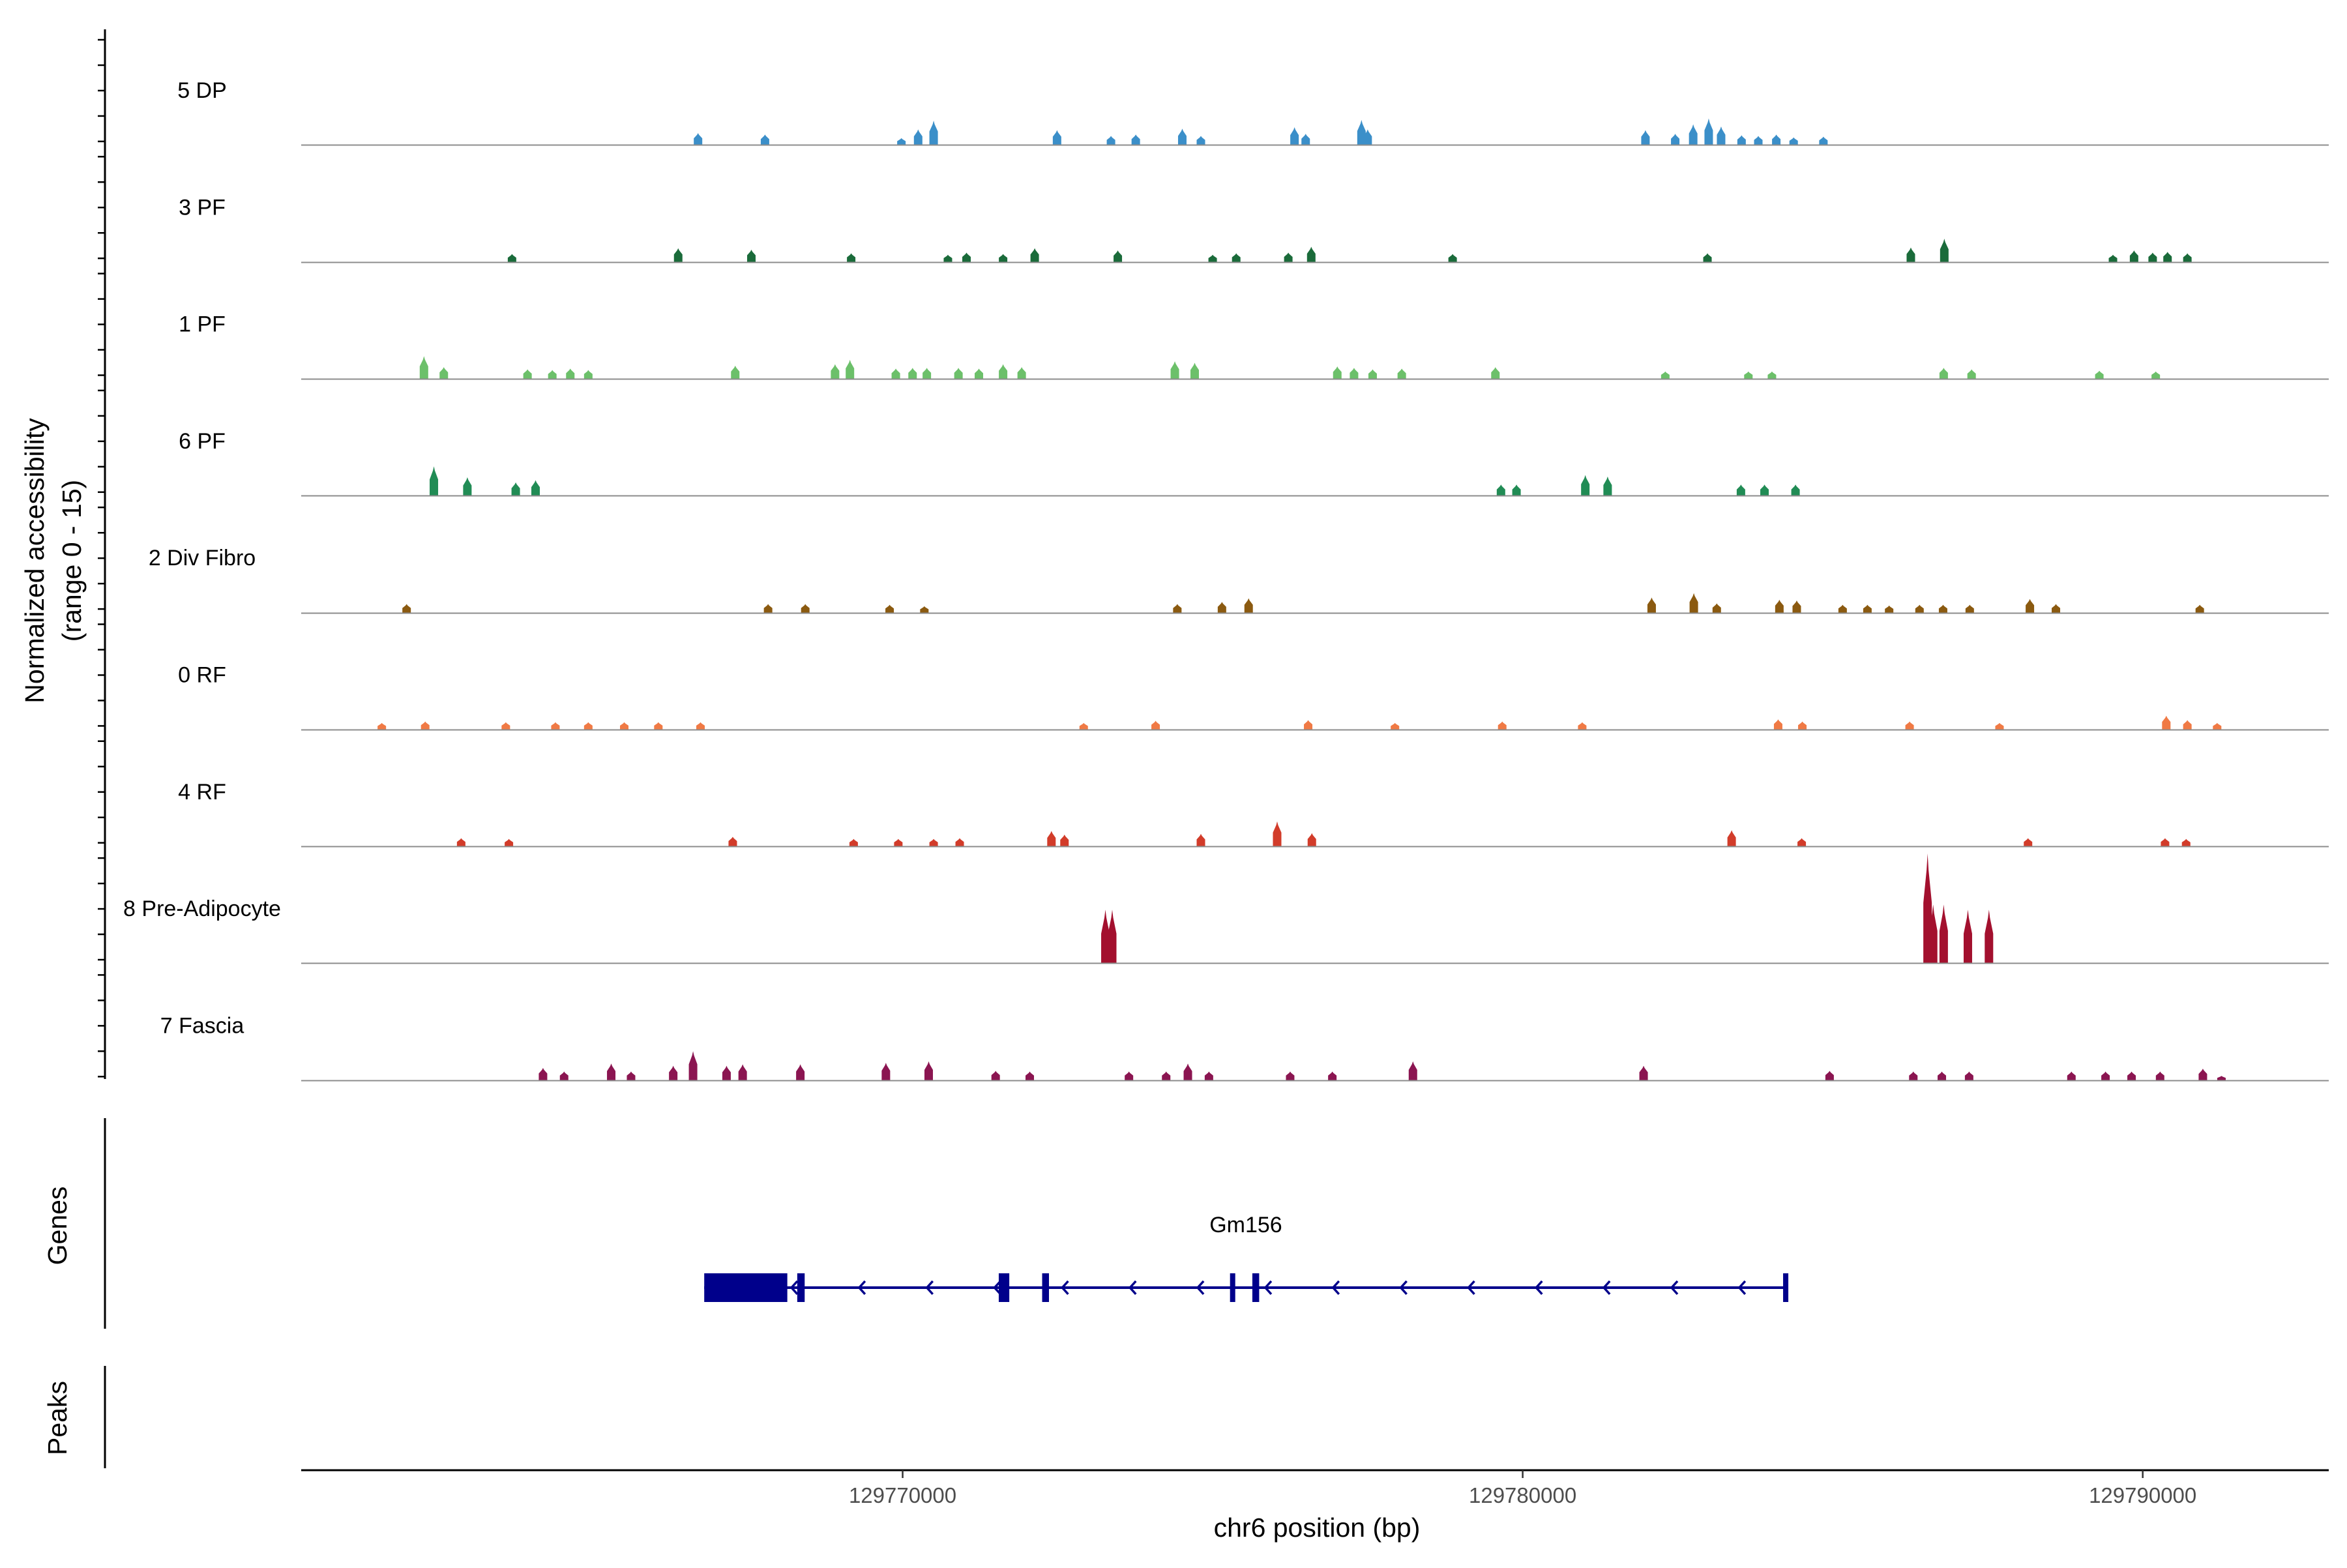 The height and width of the screenshot is (1568, 2347). Describe the element at coordinates (202, 909) in the screenshot. I see `track-label: 8 Pre-Adipocyte` at that location.